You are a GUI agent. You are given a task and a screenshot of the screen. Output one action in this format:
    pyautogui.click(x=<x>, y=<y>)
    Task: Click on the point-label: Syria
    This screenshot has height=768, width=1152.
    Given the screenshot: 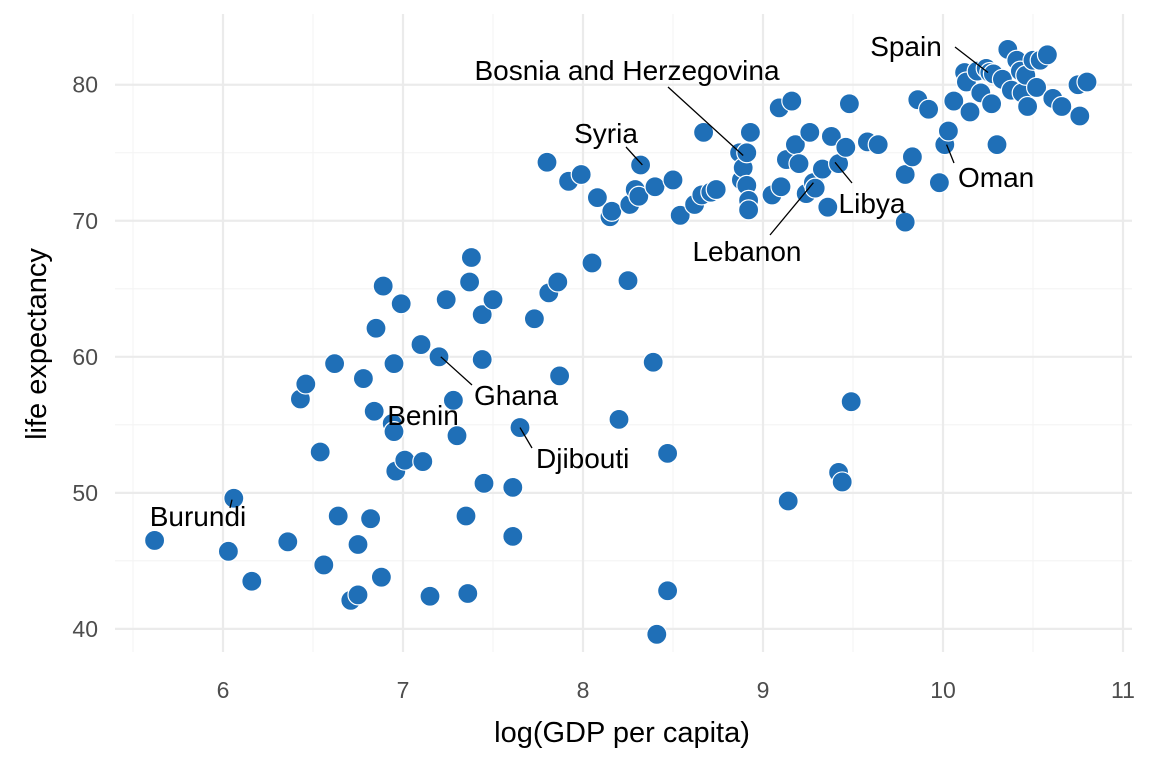 What is the action you would take?
    pyautogui.click(x=606, y=133)
    